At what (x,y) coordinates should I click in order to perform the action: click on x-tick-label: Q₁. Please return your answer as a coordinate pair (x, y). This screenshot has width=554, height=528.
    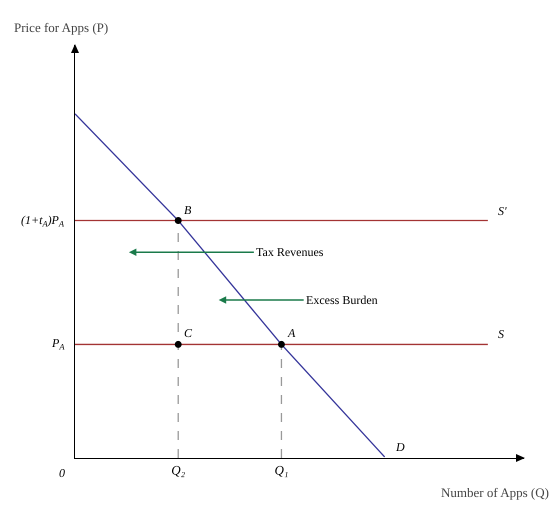
    Looking at the image, I should click on (281, 470).